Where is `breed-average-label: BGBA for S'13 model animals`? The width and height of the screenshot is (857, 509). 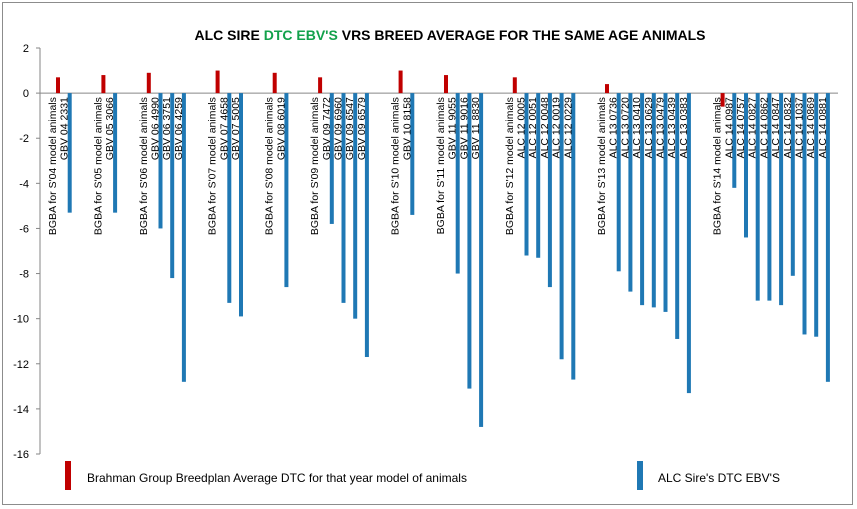 breed-average-label: BGBA for S'13 model animals is located at coordinates (602, 166).